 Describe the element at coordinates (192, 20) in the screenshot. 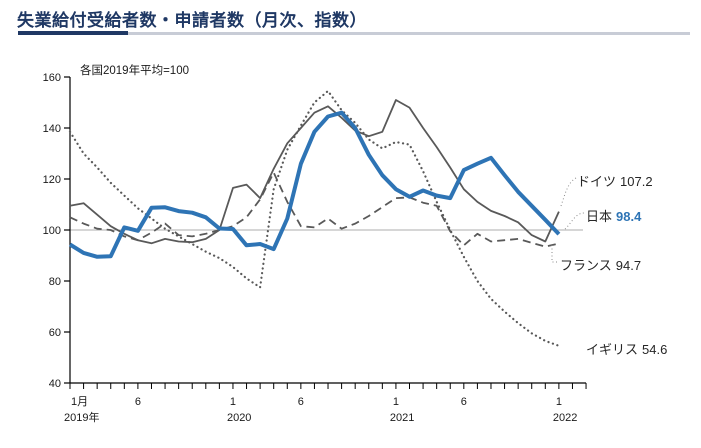

I see `page-title: 失業給付受給者数・申請者数（月次、指数）` at that location.